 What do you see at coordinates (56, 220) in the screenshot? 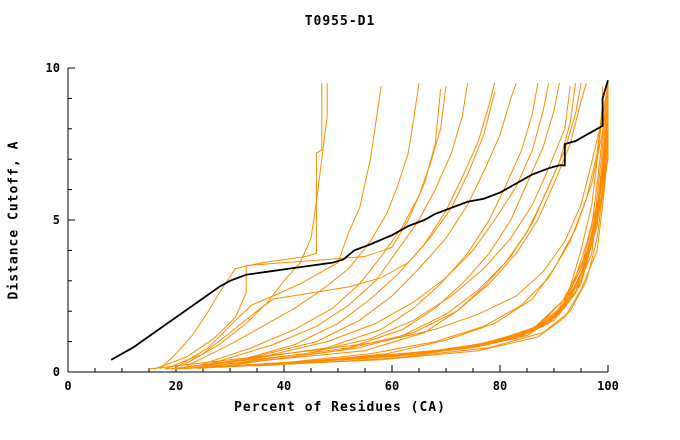
I see `y-tick-label: 5` at bounding box center [56, 220].